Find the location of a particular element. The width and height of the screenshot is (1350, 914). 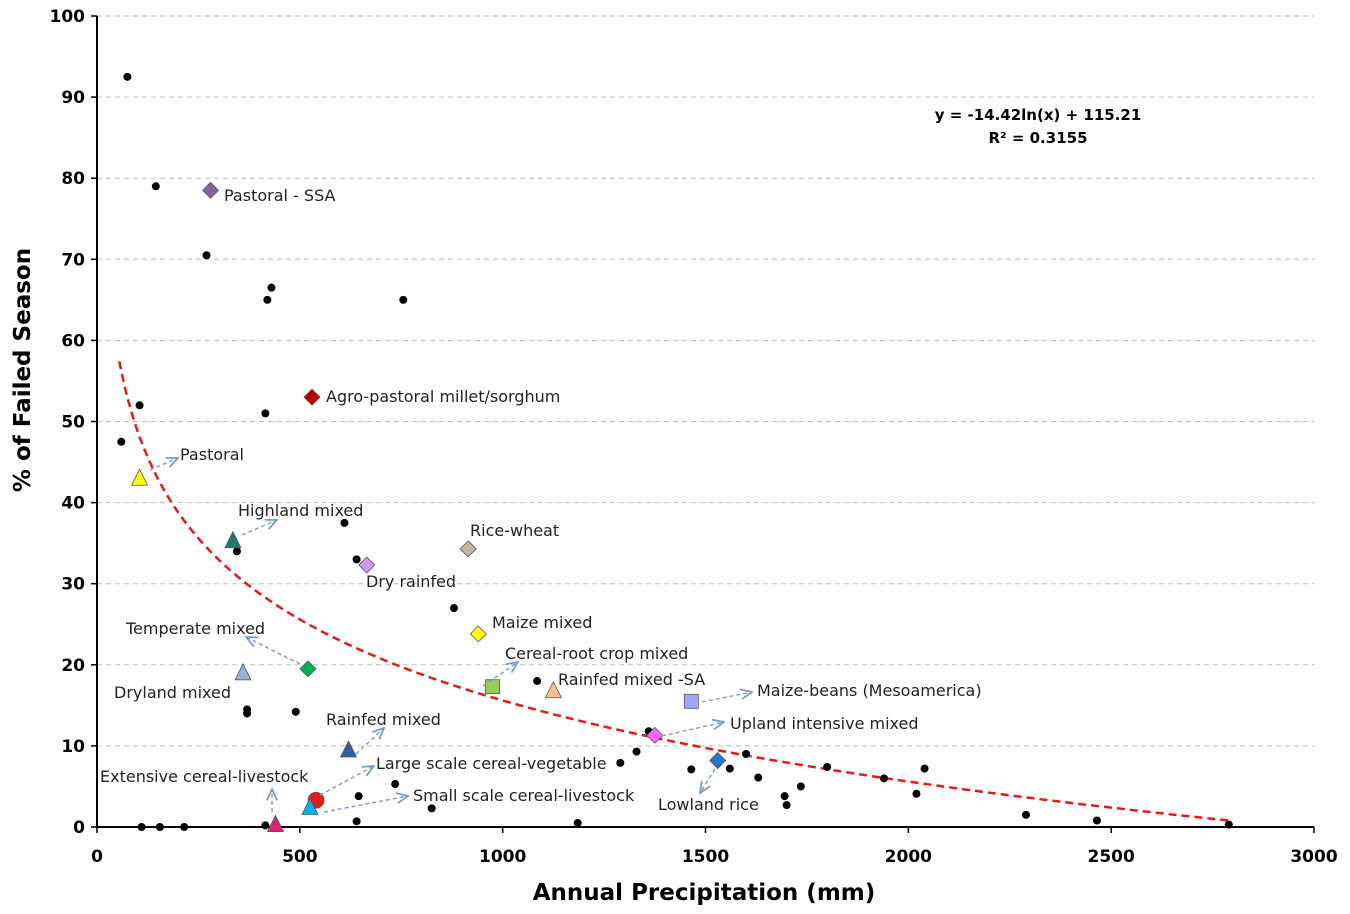

system-label: Agro-pastoral millet/sorghum is located at coordinates (443, 396).